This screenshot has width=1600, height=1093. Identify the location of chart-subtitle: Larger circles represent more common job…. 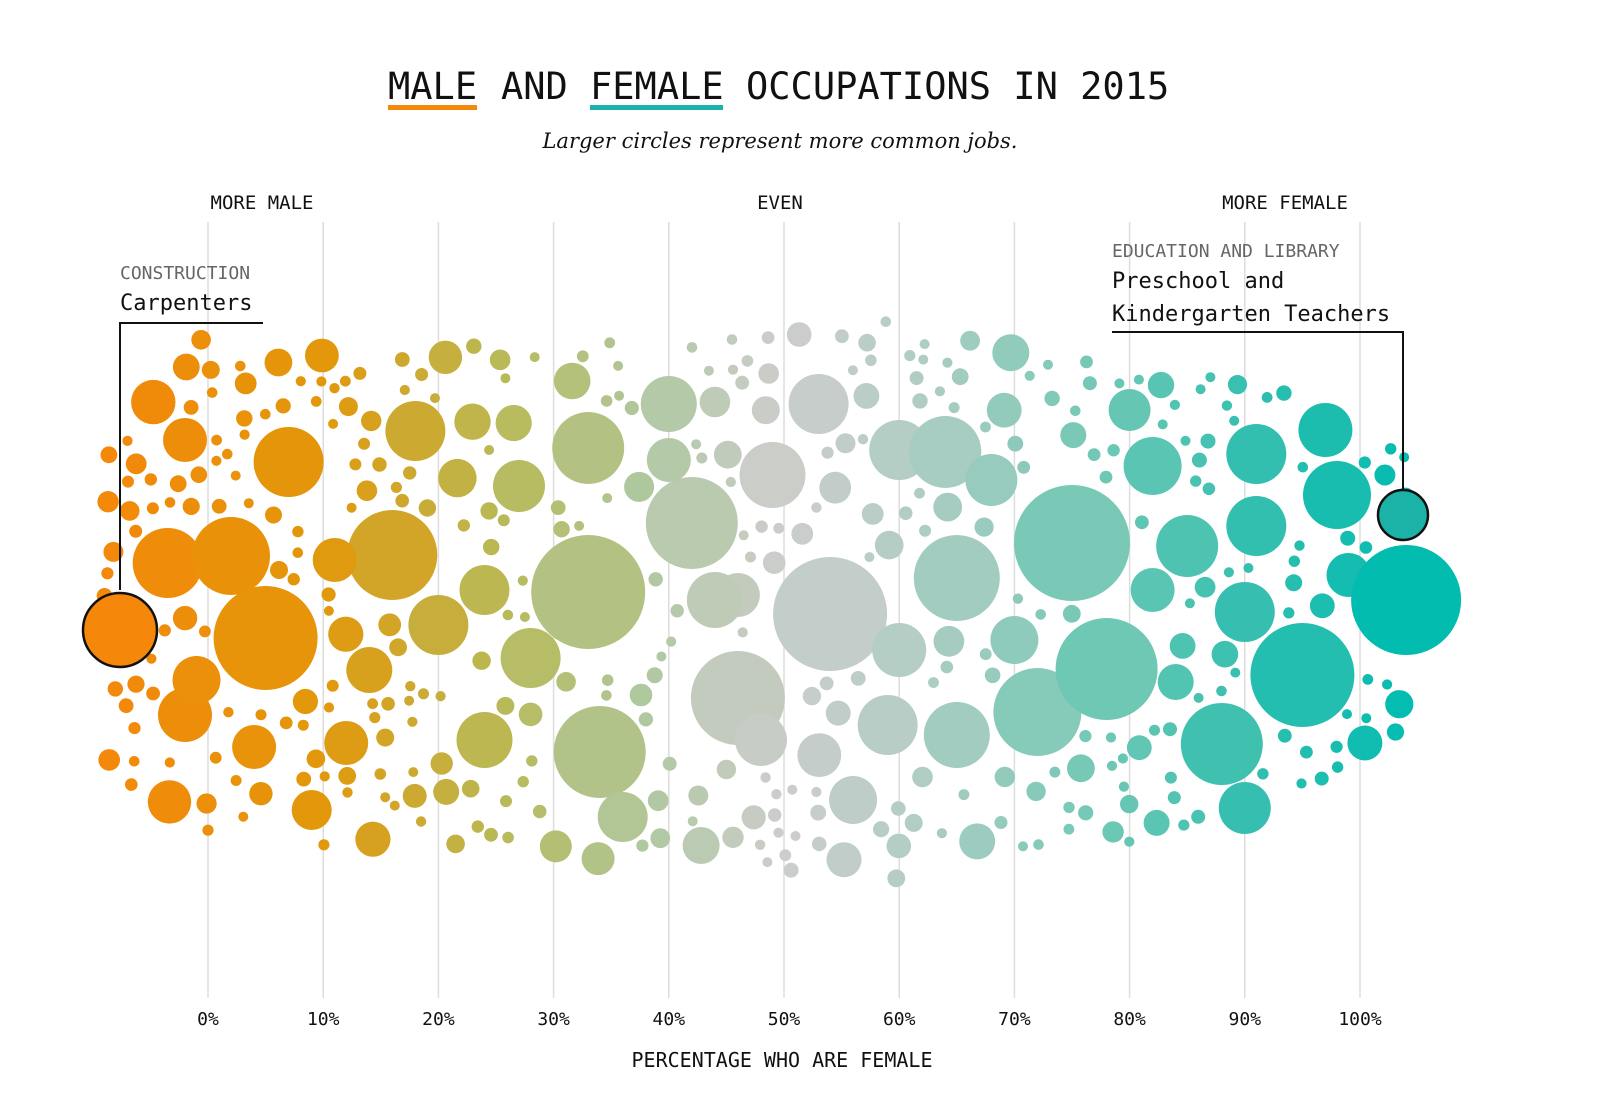
(779, 141).